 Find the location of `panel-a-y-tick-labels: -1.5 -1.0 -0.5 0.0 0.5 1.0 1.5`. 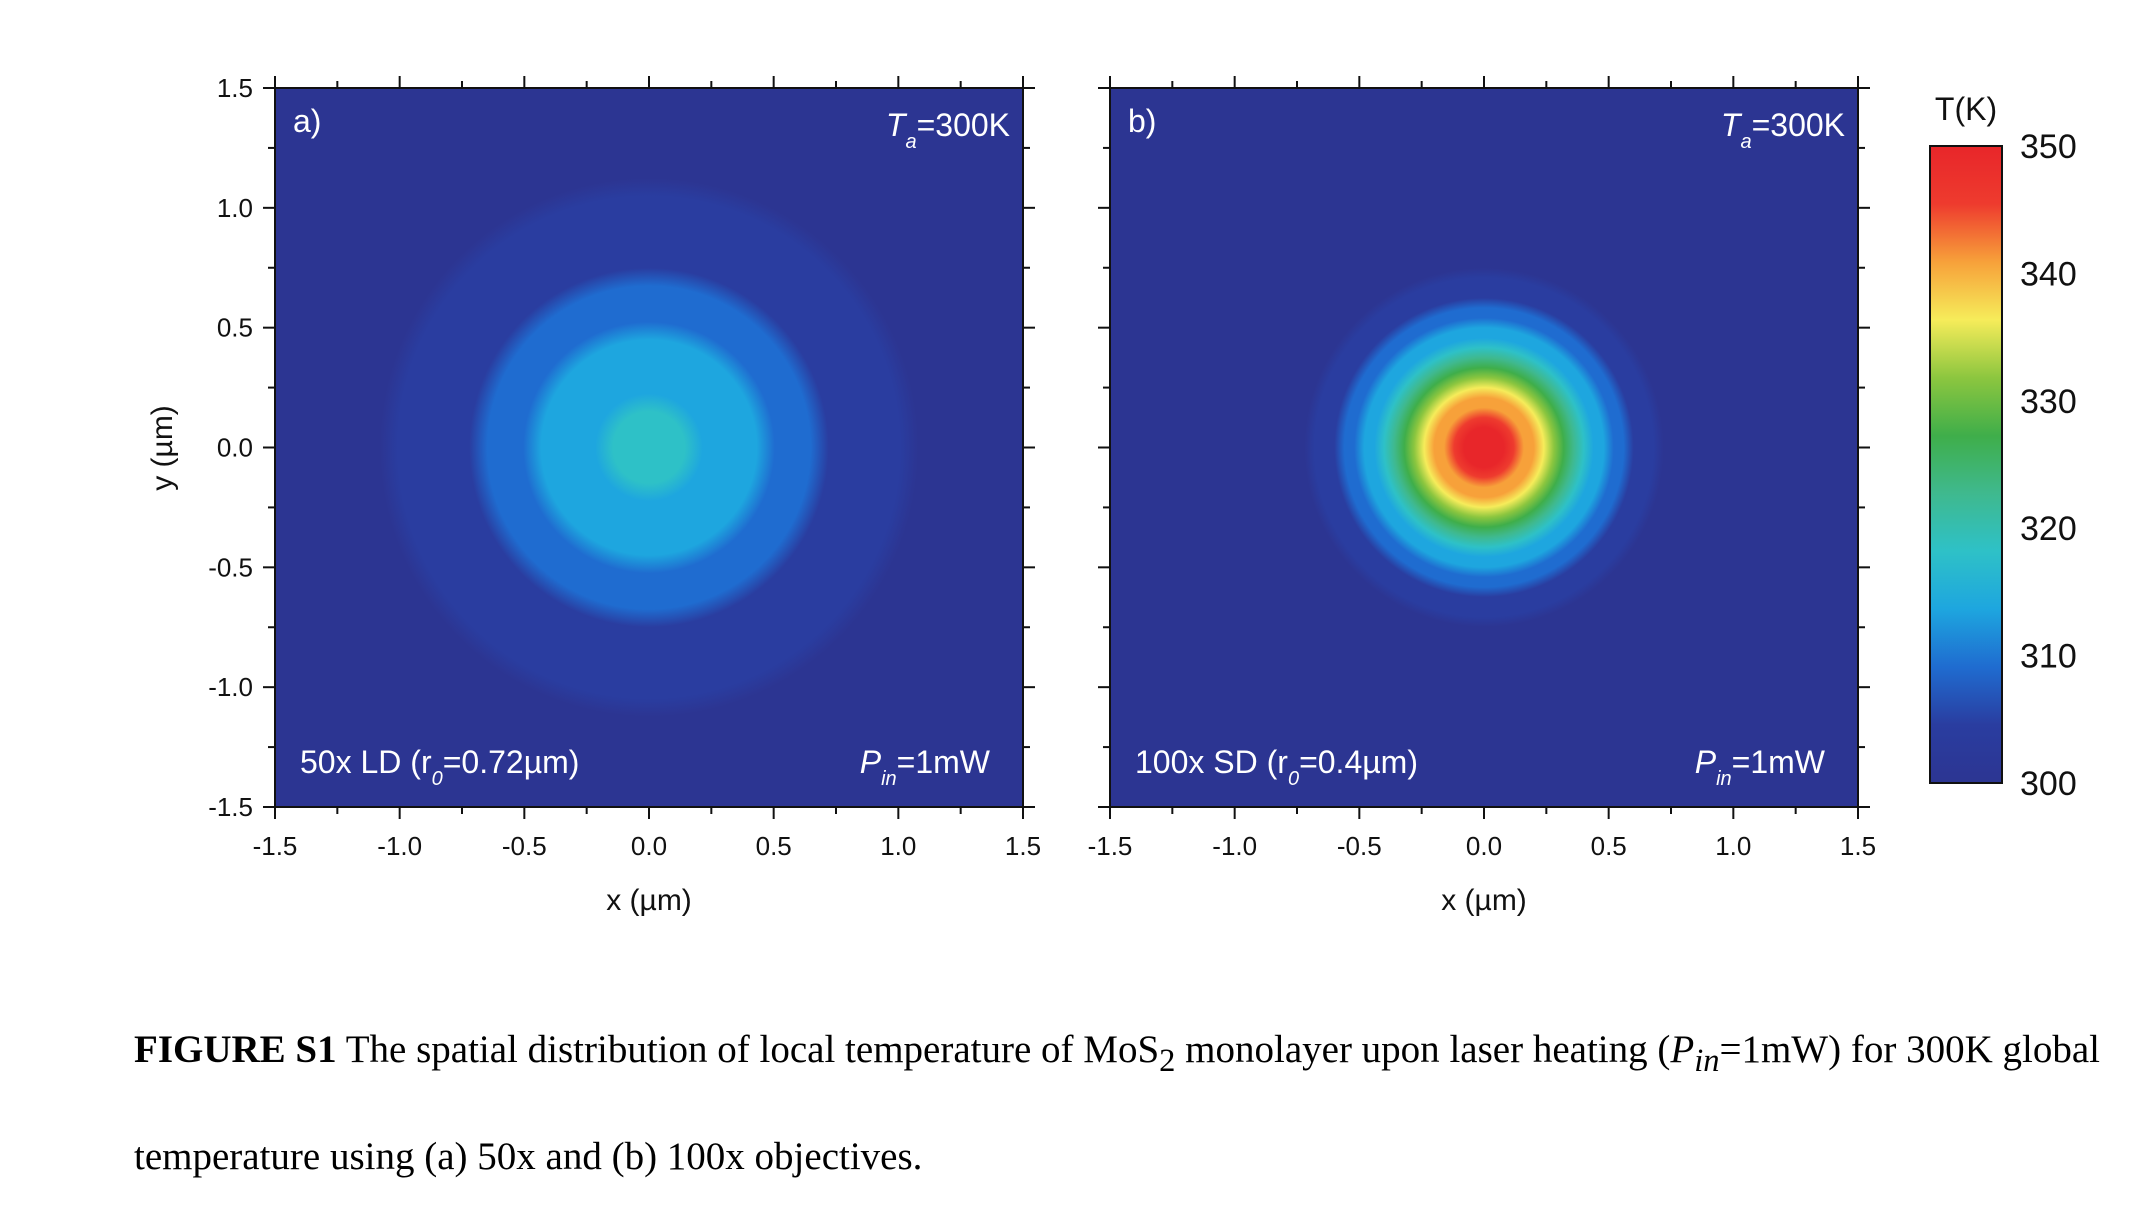

panel-a-y-tick-labels: -1.5 -1.0 -0.5 0.0 0.5 1.0 1.5 is located at coordinates (230, 447).